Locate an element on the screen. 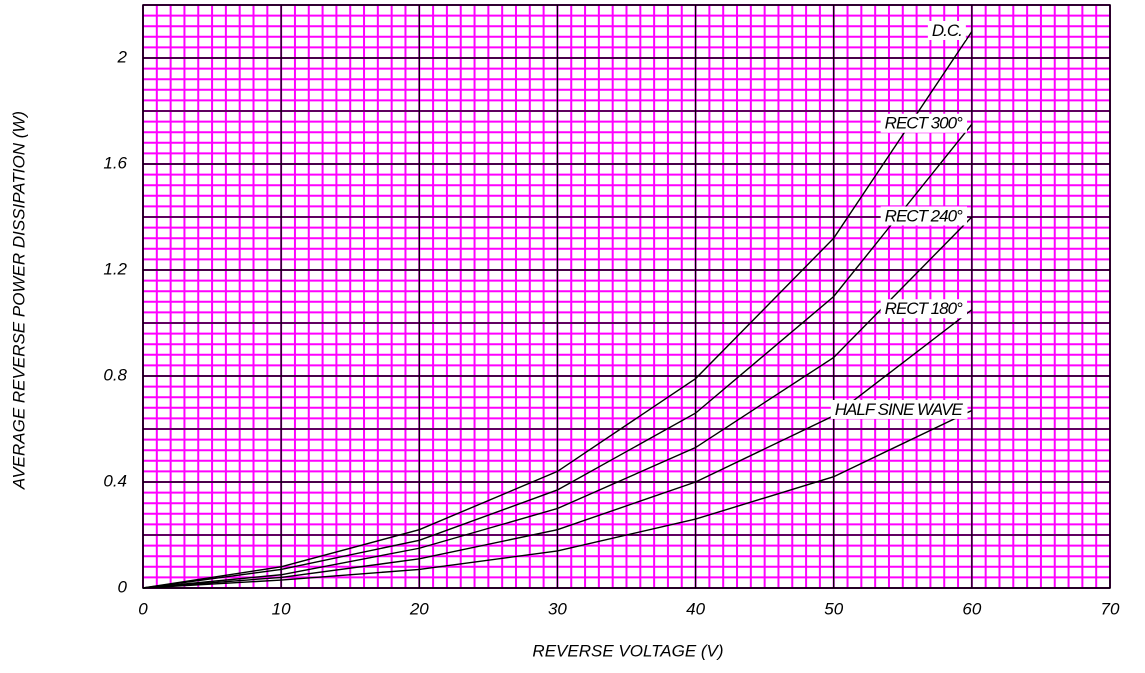 The width and height of the screenshot is (1145, 673). x-tick-label: 60 is located at coordinates (971, 608).